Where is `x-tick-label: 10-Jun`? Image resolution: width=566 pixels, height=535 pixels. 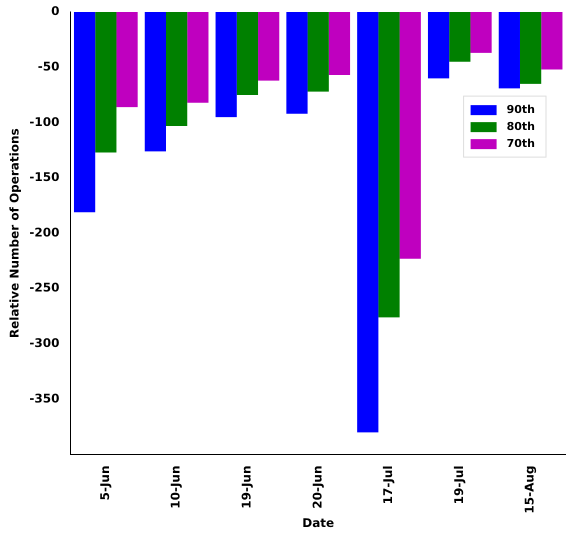
x-tick-label: 10-Jun is located at coordinates (175, 487).